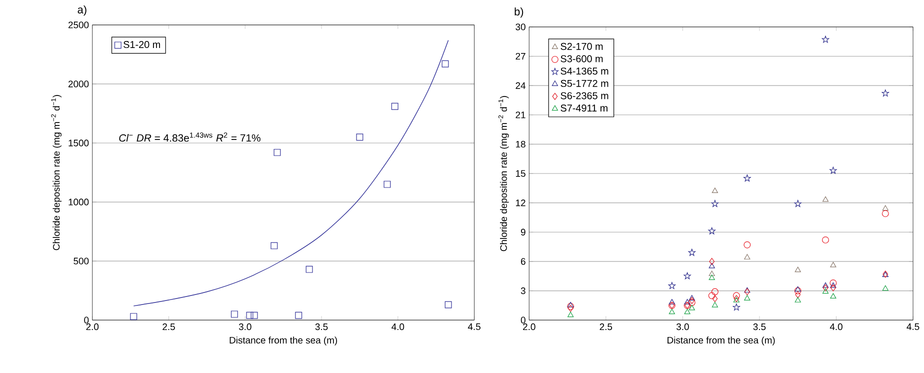  What do you see at coordinates (584, 108) in the screenshot?
I see `legend-label: S7-4911 m` at bounding box center [584, 108].